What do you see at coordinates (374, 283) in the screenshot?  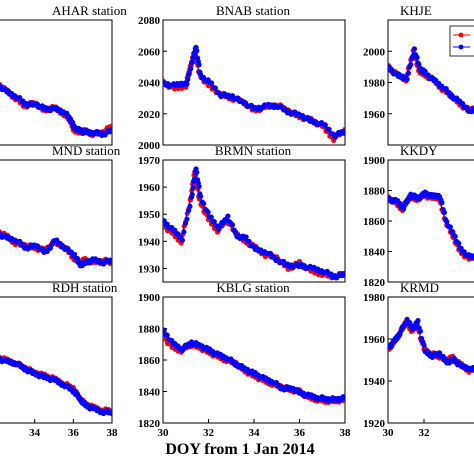 I see `y-tick-label: 1820` at bounding box center [374, 283].